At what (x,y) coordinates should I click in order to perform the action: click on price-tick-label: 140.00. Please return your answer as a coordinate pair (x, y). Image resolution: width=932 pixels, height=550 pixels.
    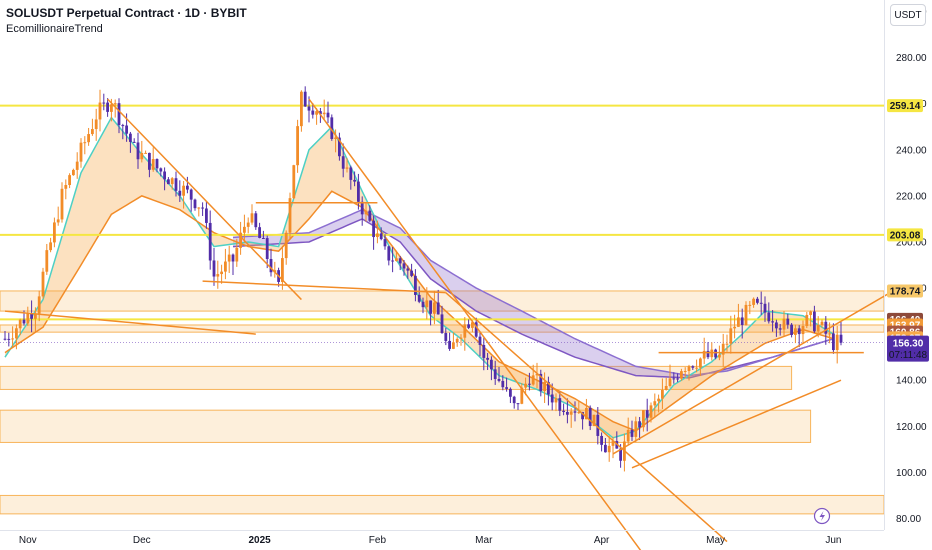
    Looking at the image, I should click on (911, 381).